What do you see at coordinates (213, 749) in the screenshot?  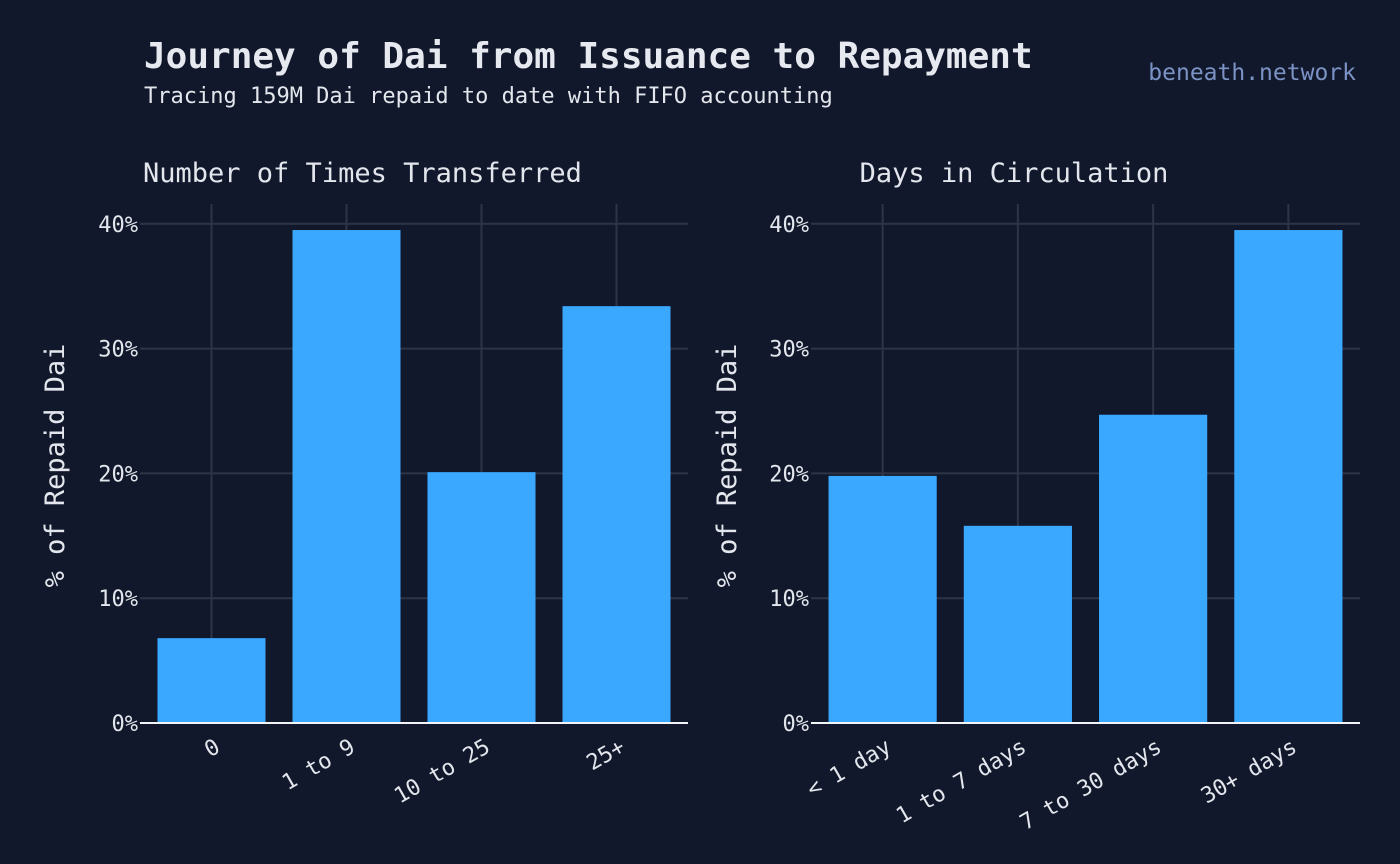 I see `chart-1-xtick-label: 0` at bounding box center [213, 749].